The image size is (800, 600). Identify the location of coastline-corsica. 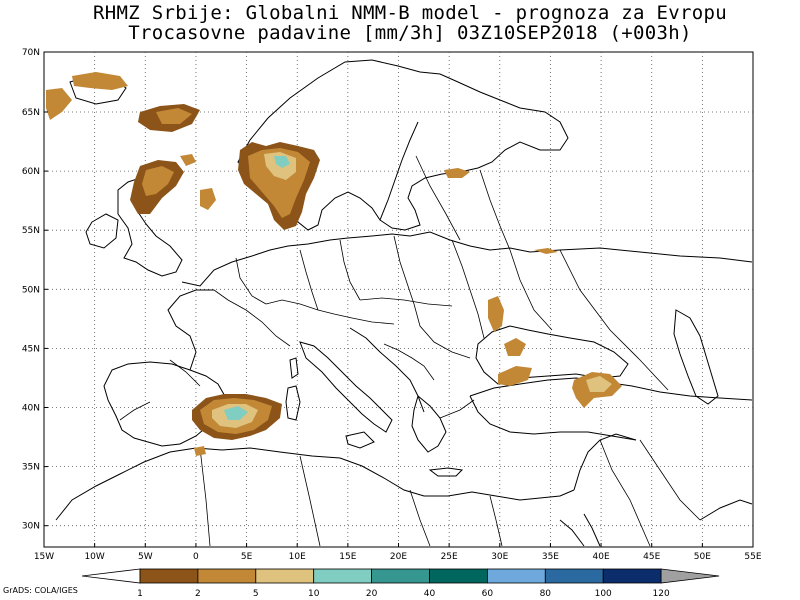
(294, 368).